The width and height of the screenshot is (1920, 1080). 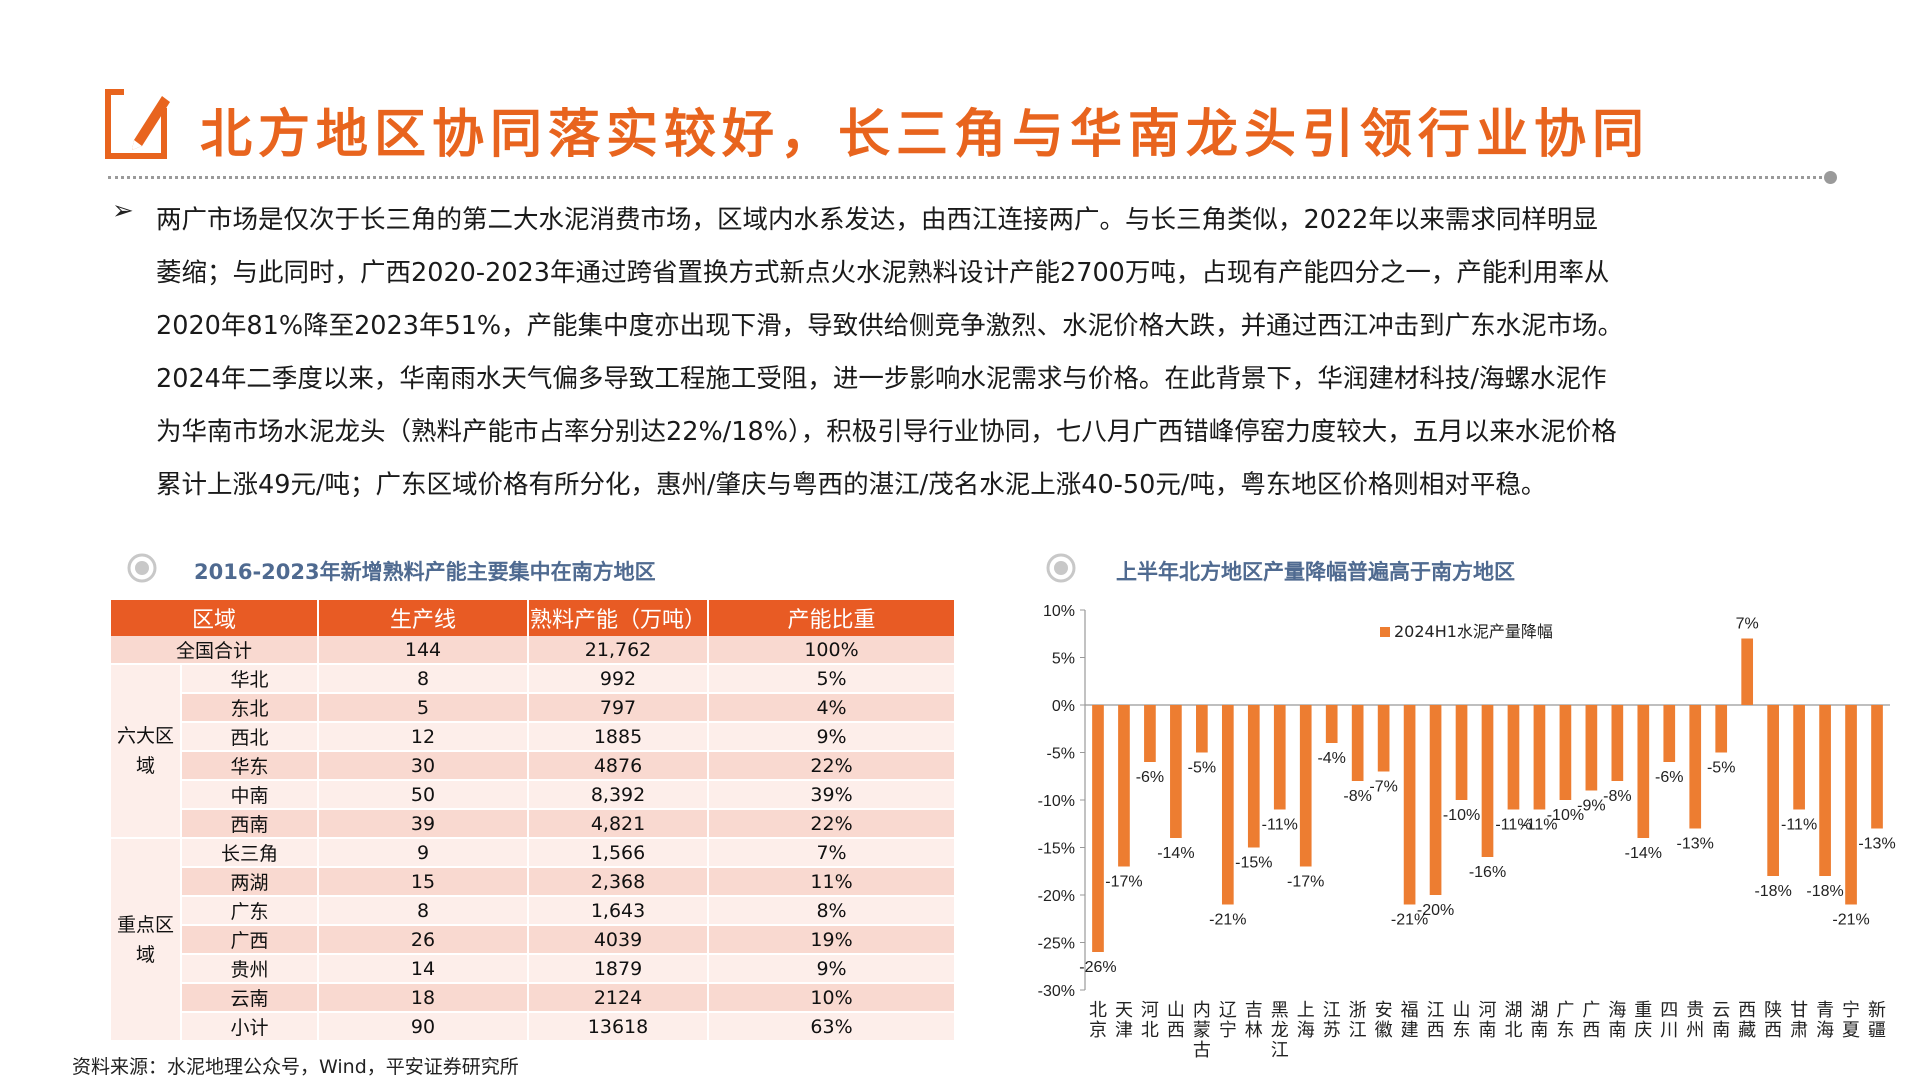 What do you see at coordinates (1591, 748) in the screenshot?
I see `bar-广西` at bounding box center [1591, 748].